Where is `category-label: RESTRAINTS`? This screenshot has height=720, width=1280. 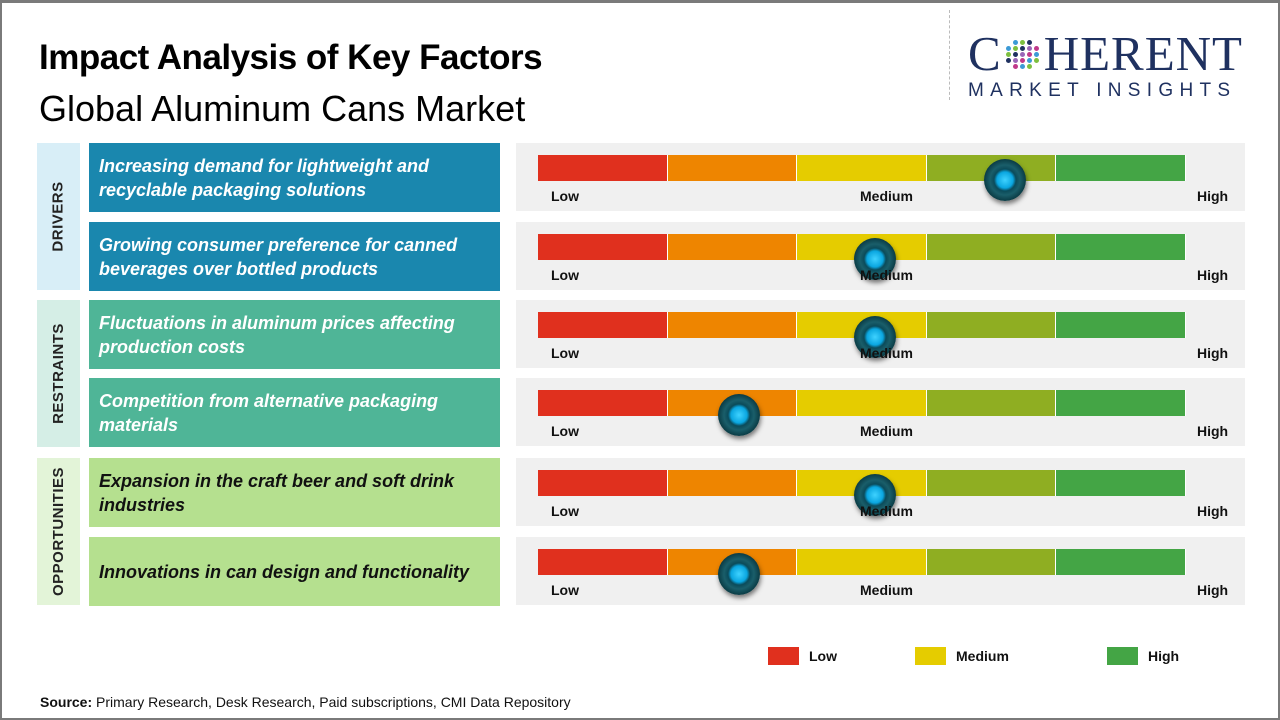 category-label: RESTRAINTS is located at coordinates (58, 373).